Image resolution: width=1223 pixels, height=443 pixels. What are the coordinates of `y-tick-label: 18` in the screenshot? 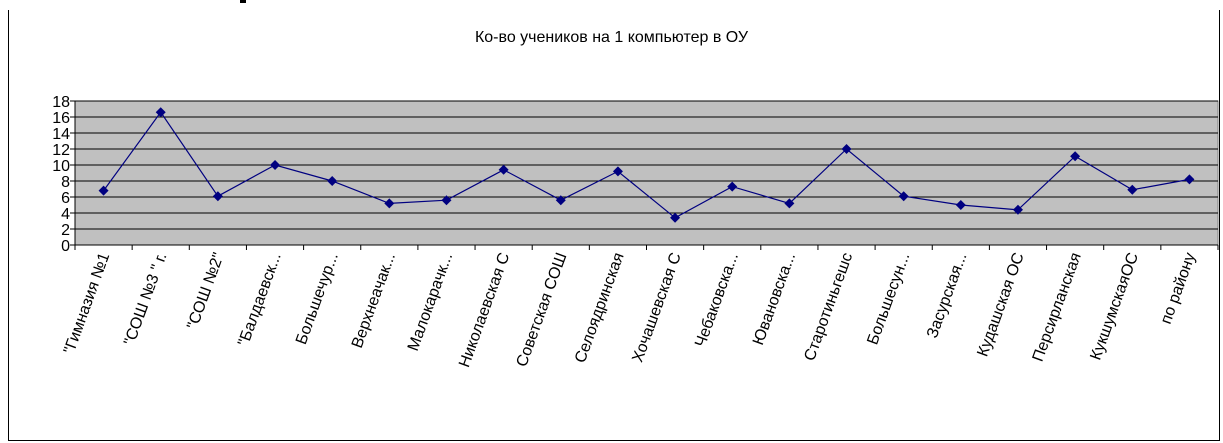 It's located at (61, 102).